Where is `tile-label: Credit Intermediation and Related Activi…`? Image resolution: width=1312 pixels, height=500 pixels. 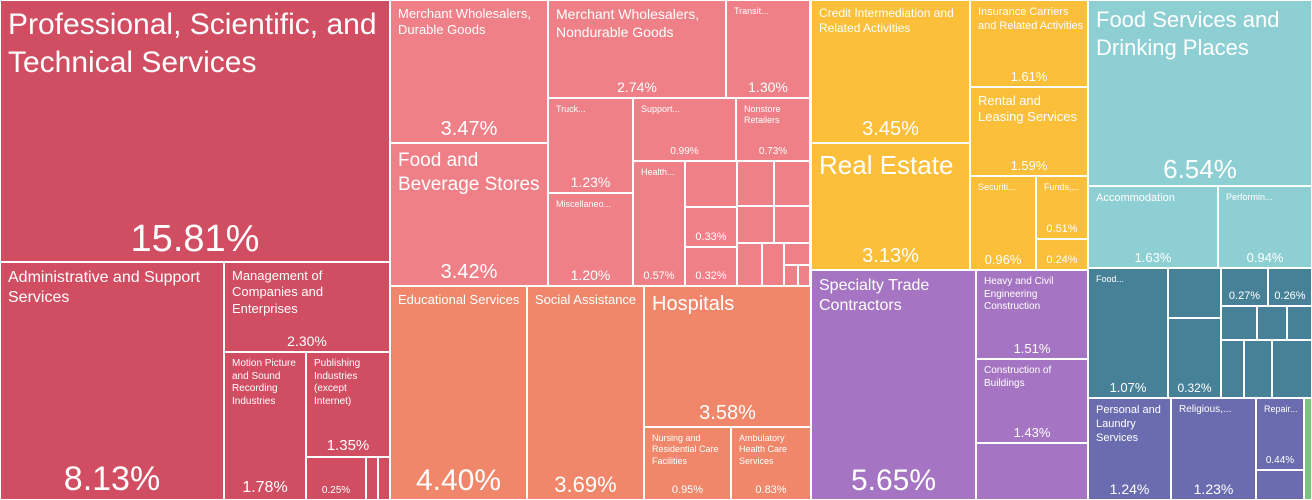
tile-label: Credit Intermediation and Related Activi… is located at coordinates (886, 20).